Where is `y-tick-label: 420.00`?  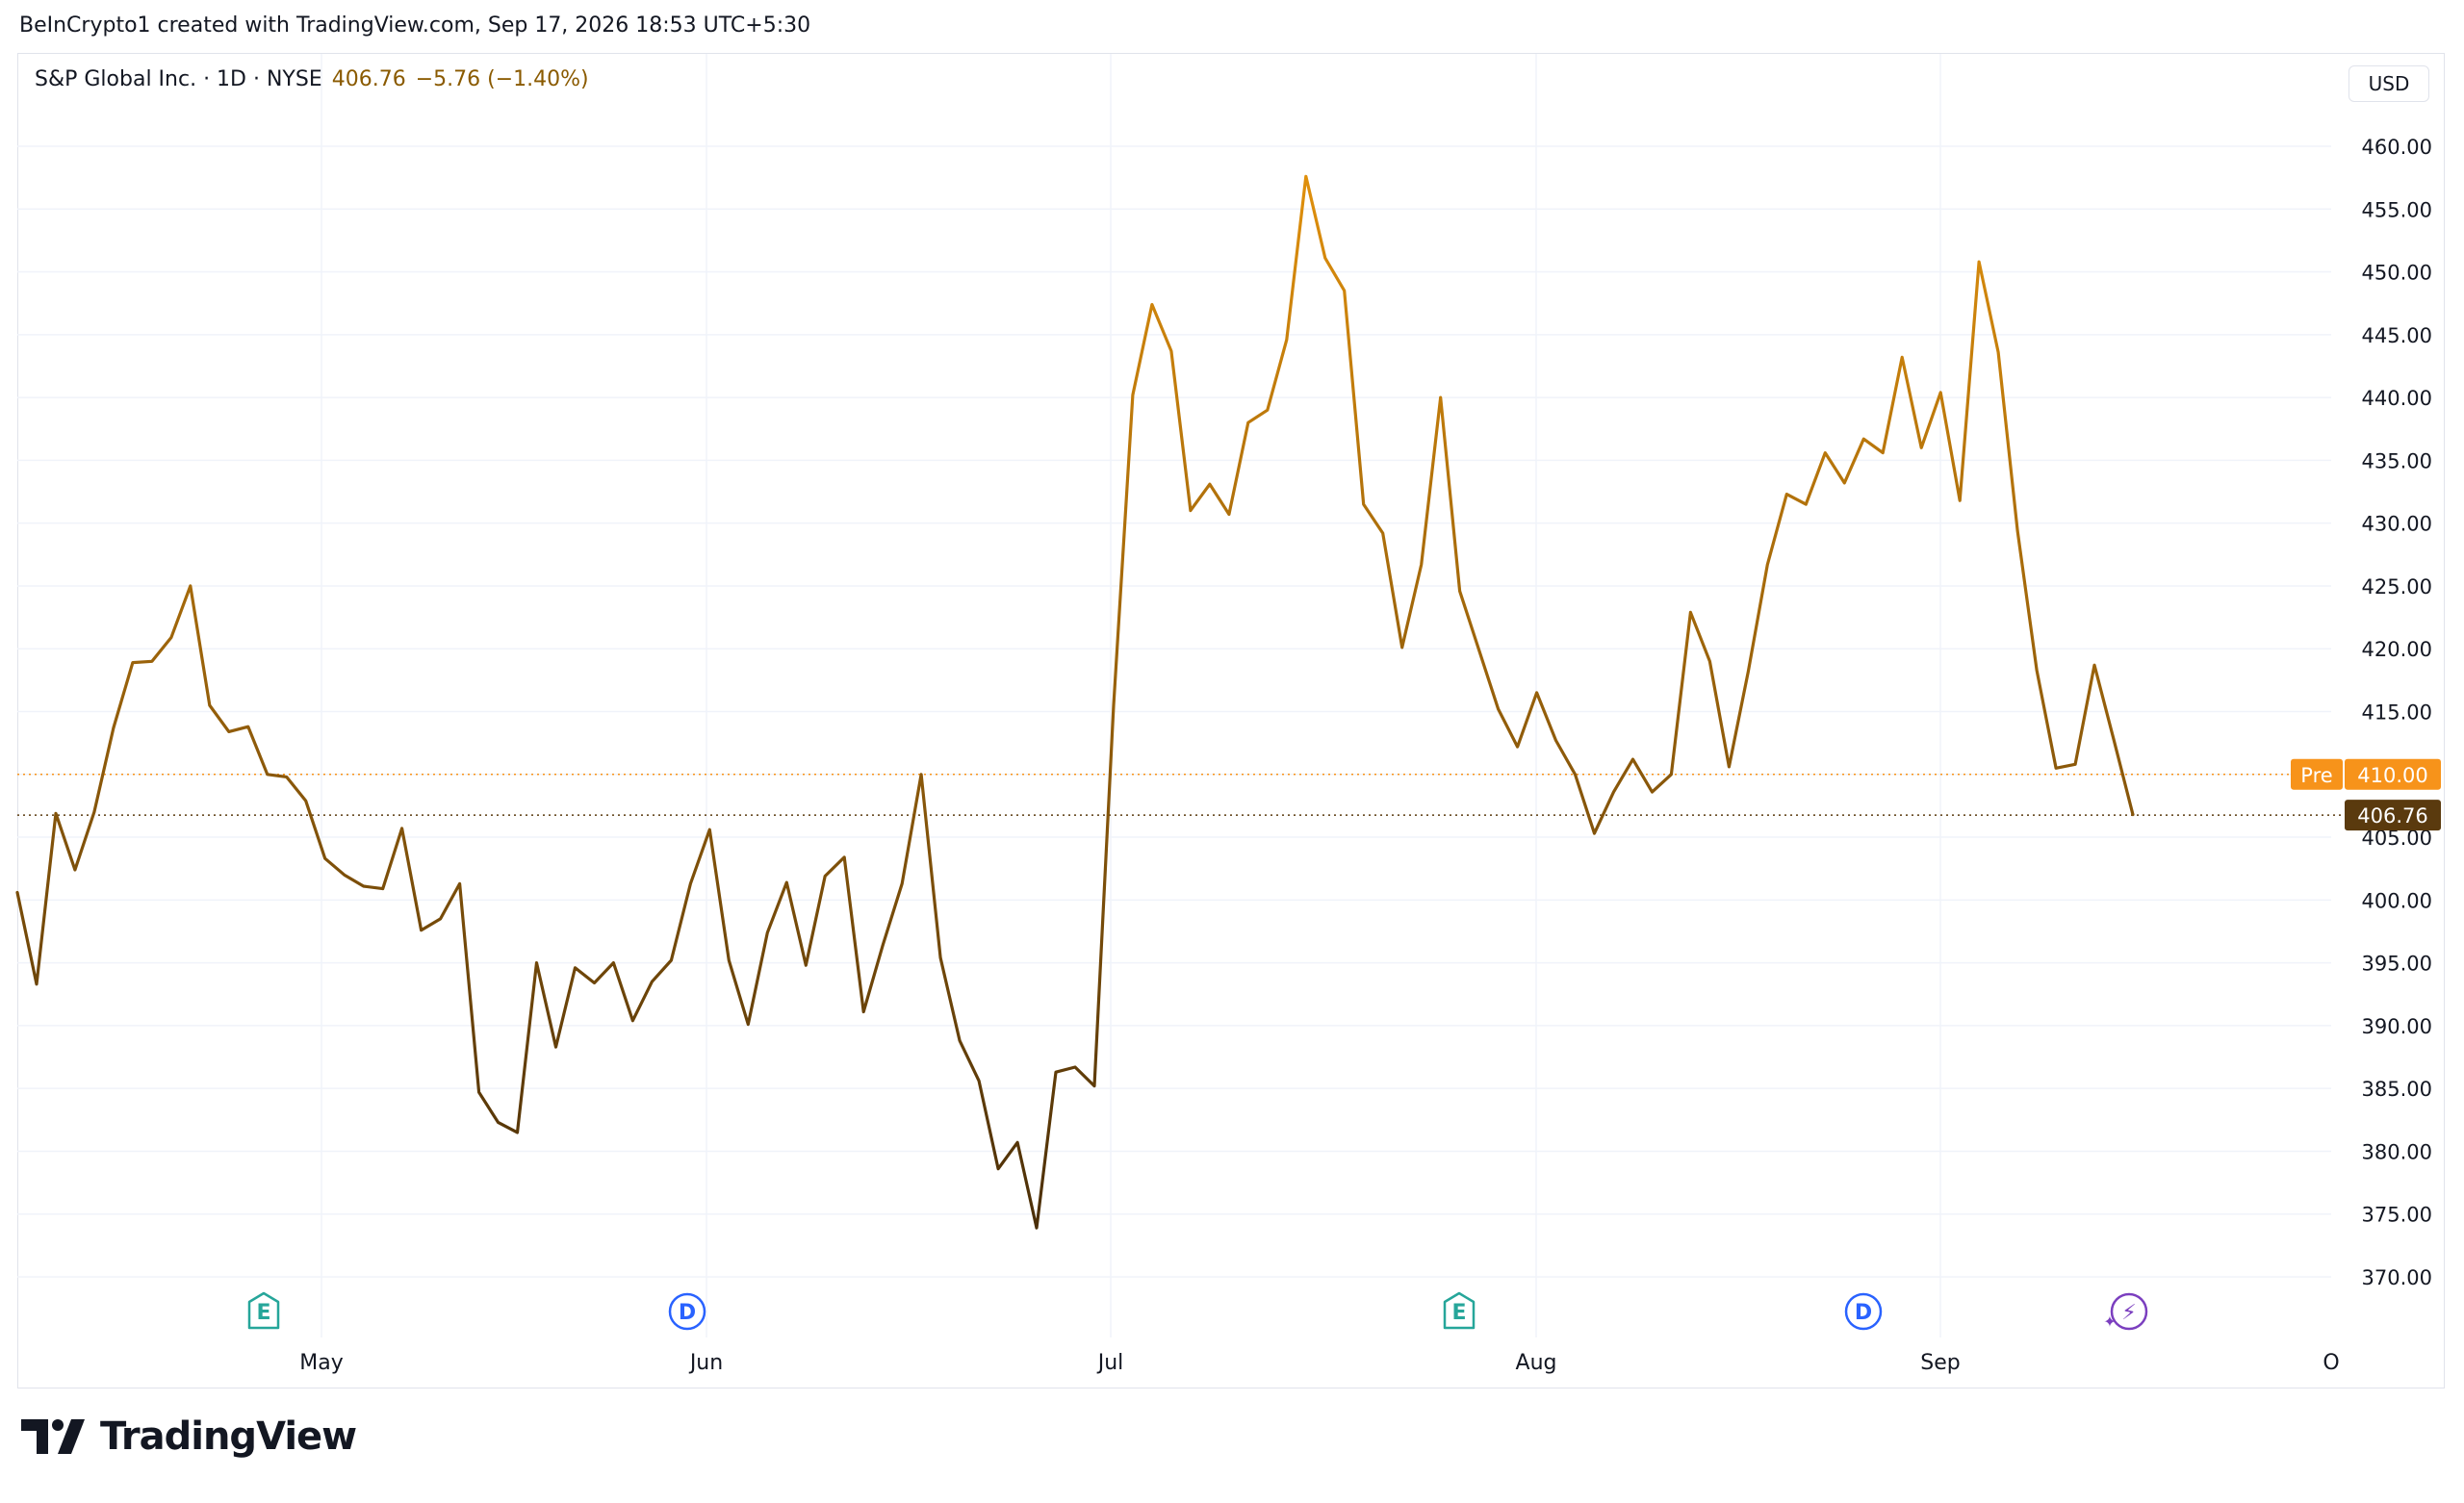
y-tick-label: 420.00 is located at coordinates (2397, 649).